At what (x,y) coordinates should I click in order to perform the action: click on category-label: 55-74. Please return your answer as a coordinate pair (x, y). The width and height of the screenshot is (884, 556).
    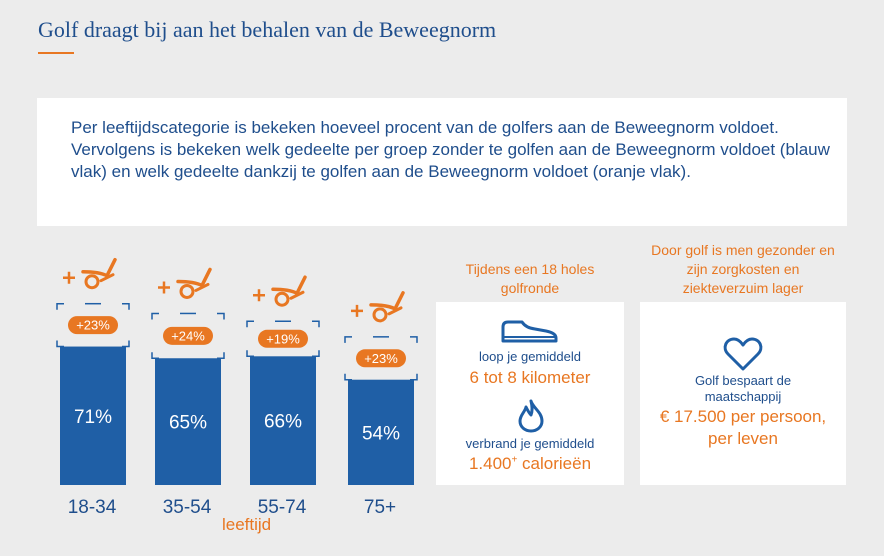
    Looking at the image, I should click on (282, 507).